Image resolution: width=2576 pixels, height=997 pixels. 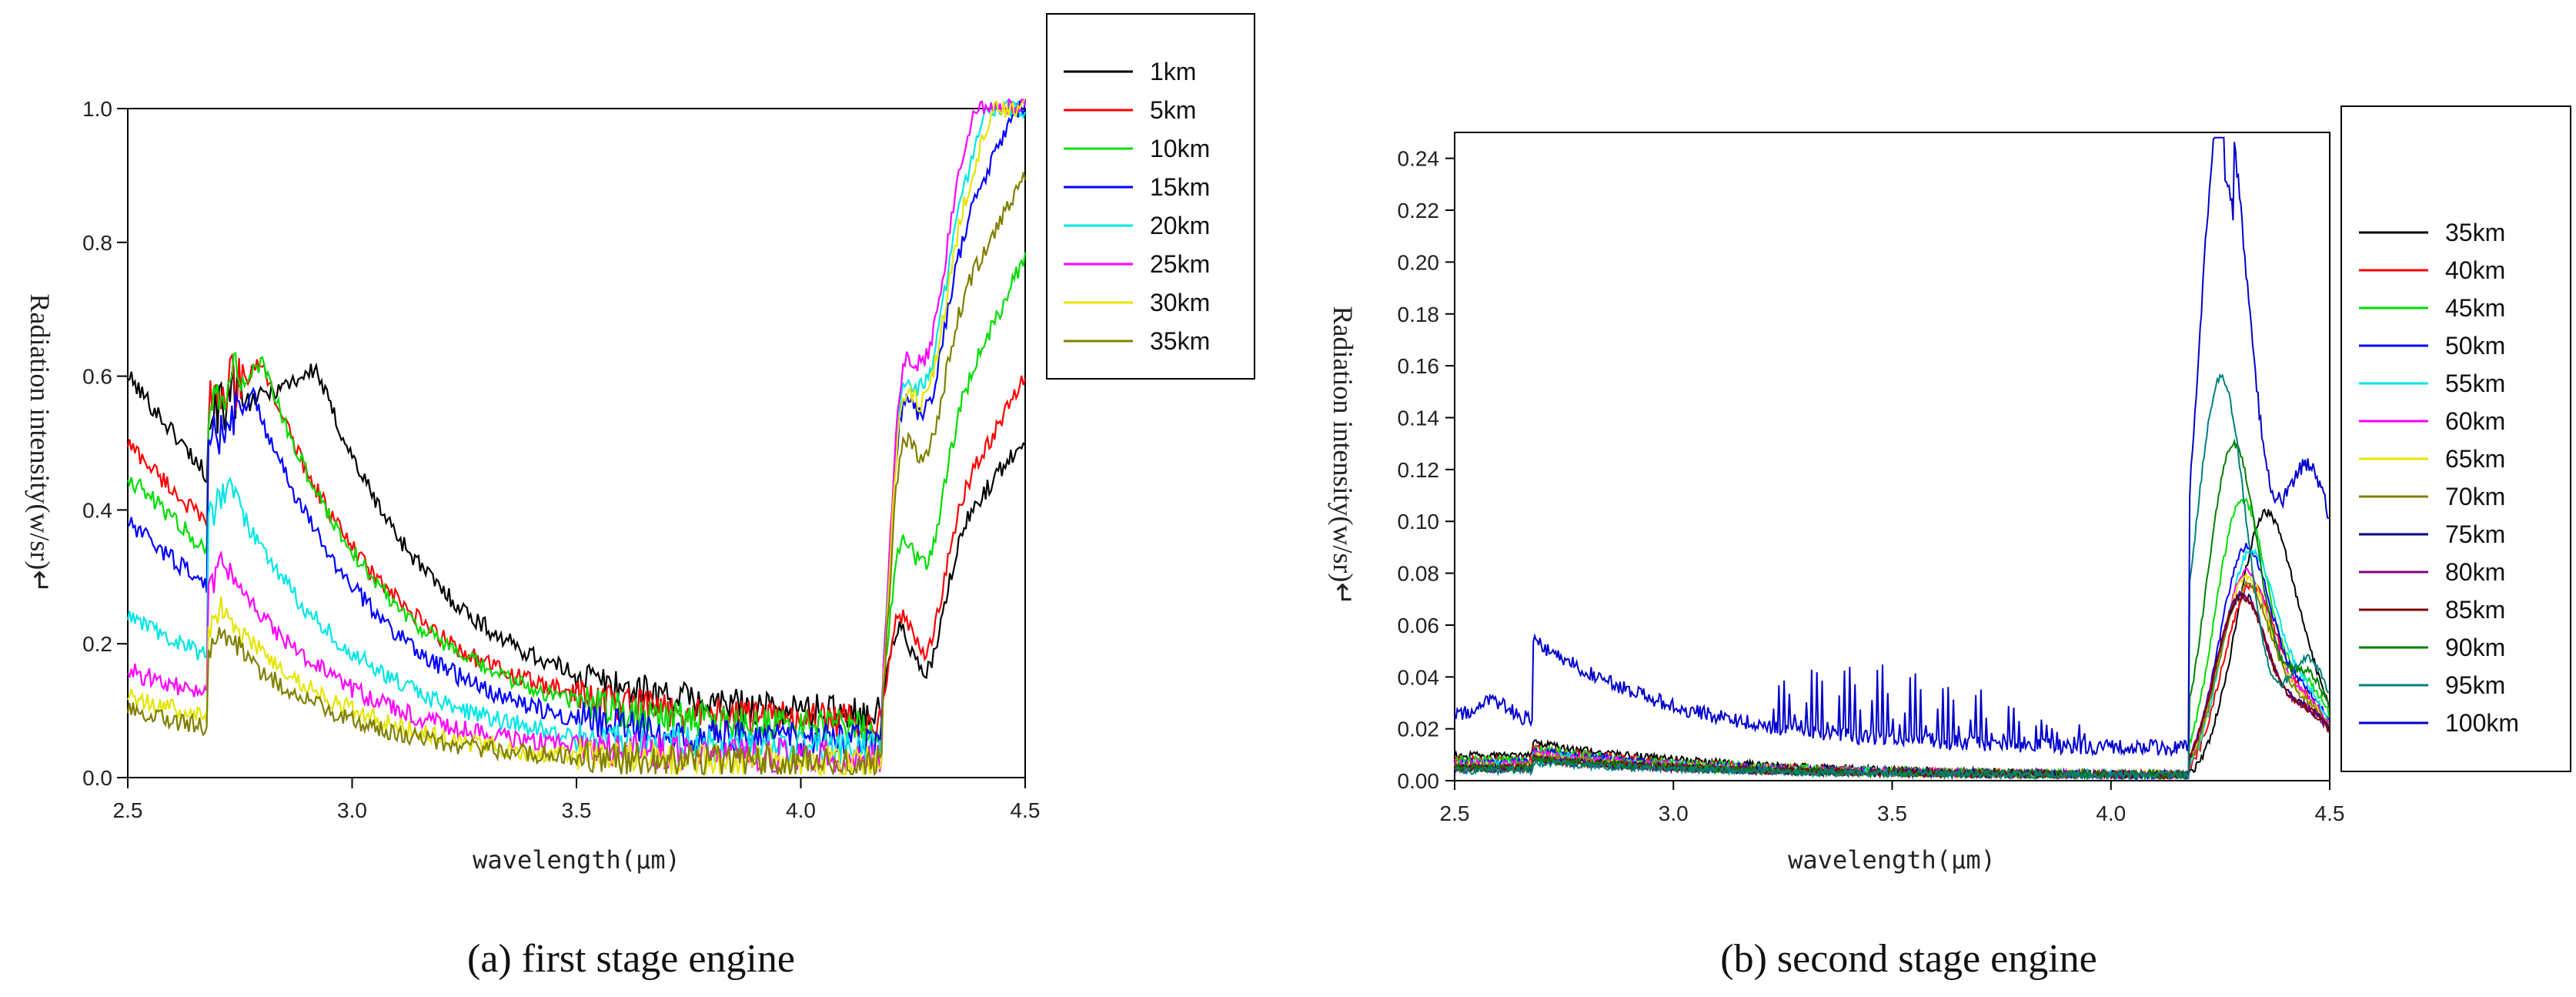 I want to click on legend-label: 45km, so click(x=2475, y=308).